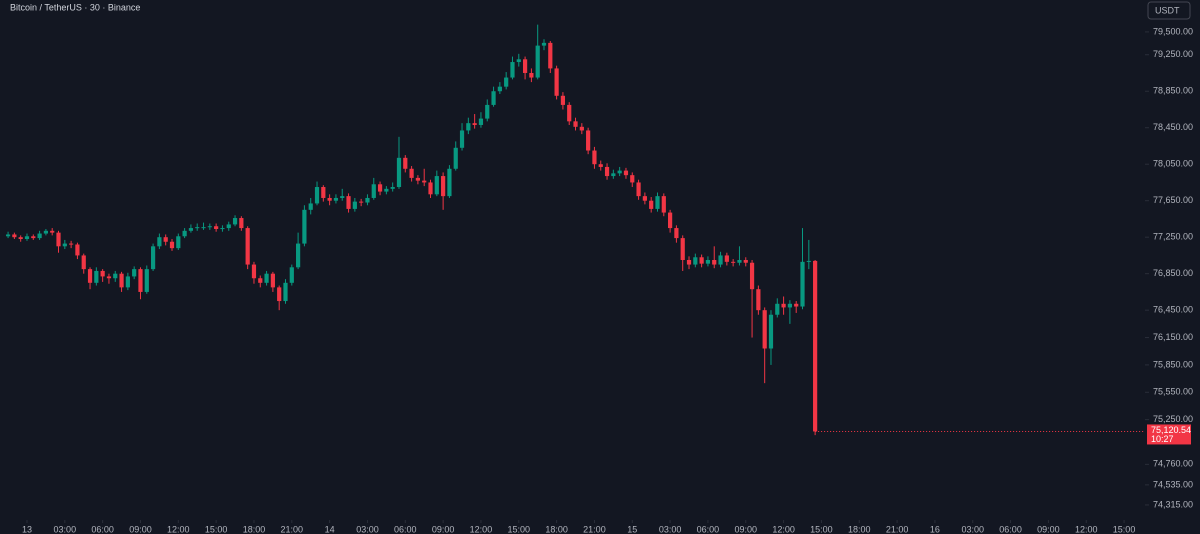 The width and height of the screenshot is (1200, 534). I want to click on y-tick-label: 74,315.00, so click(1173, 504).